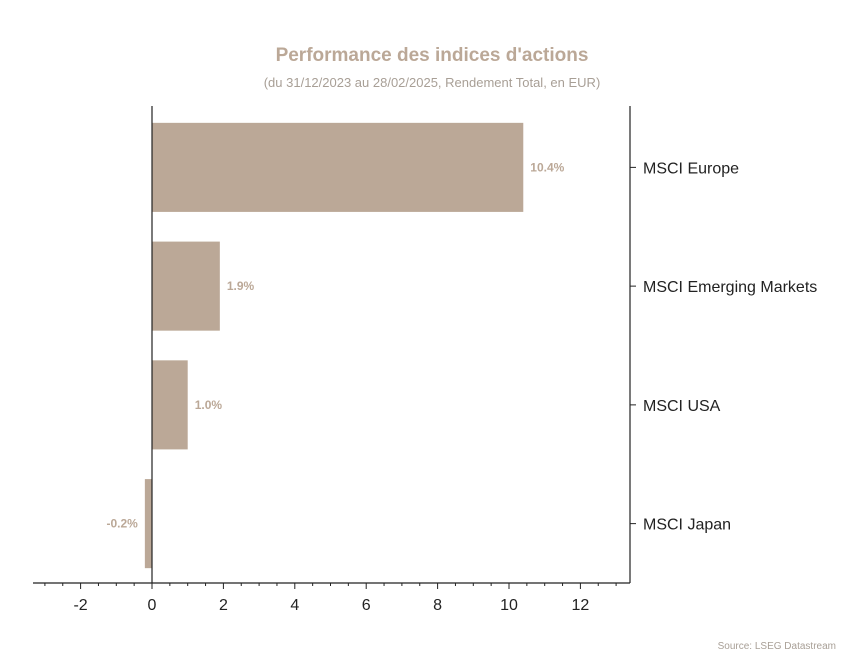 The image size is (850, 660). What do you see at coordinates (432, 55) in the screenshot?
I see `chart-title: Performance des indices d'actions` at bounding box center [432, 55].